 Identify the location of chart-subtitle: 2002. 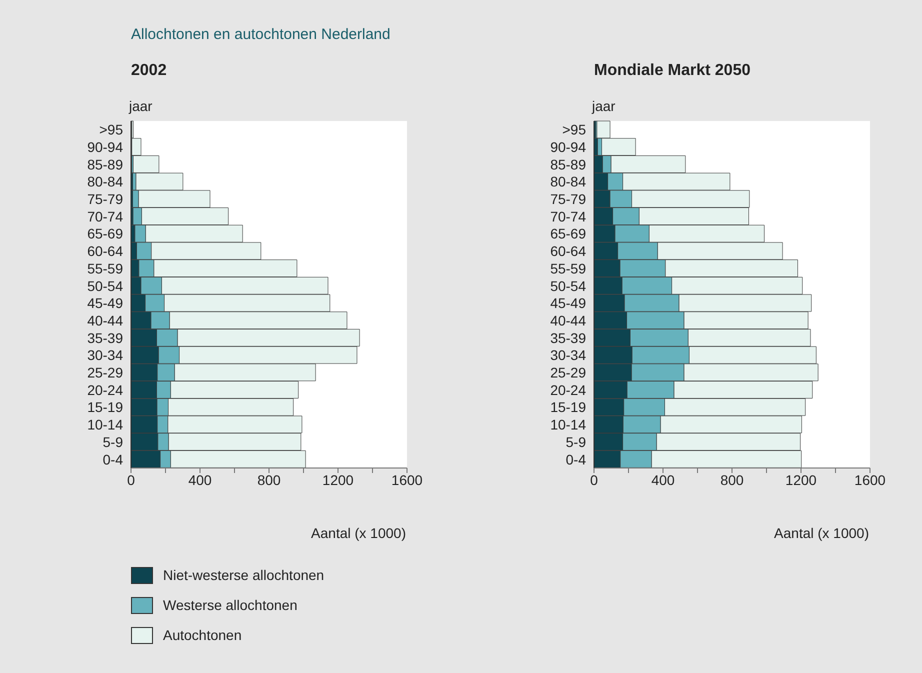
(149, 71).